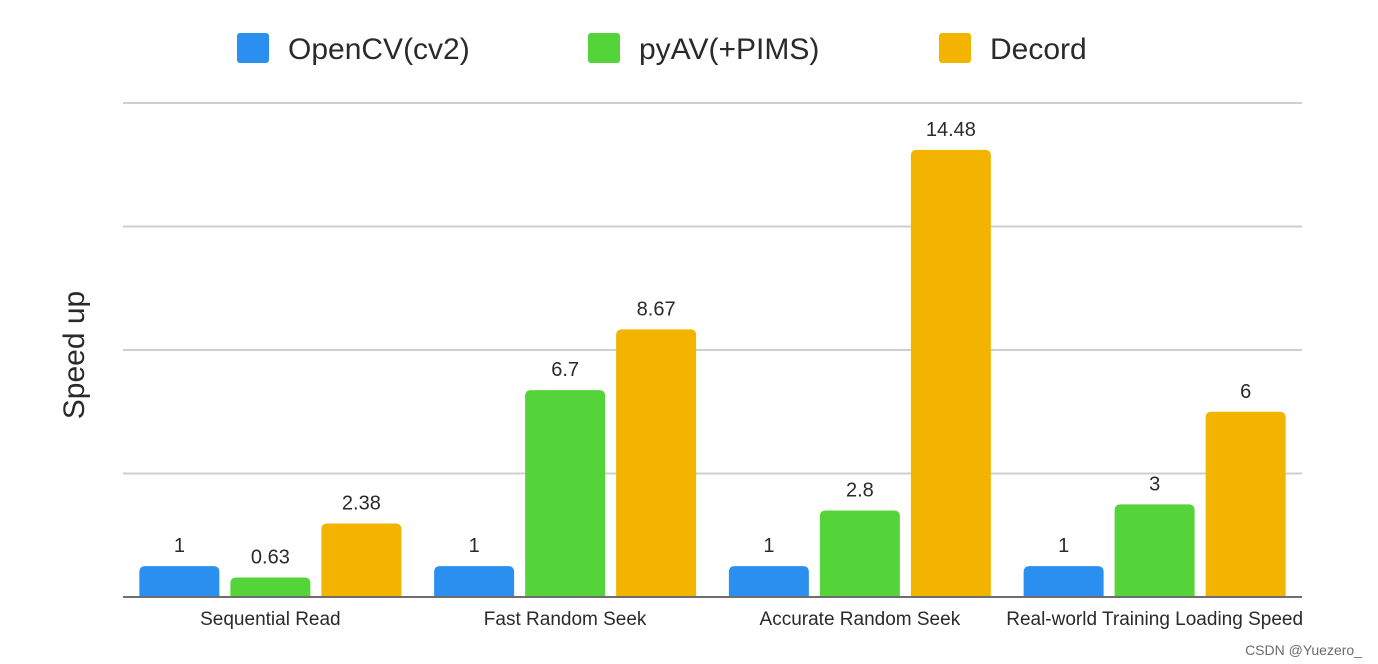  What do you see at coordinates (270, 619) in the screenshot?
I see `x-tick-label: Sequential Read` at bounding box center [270, 619].